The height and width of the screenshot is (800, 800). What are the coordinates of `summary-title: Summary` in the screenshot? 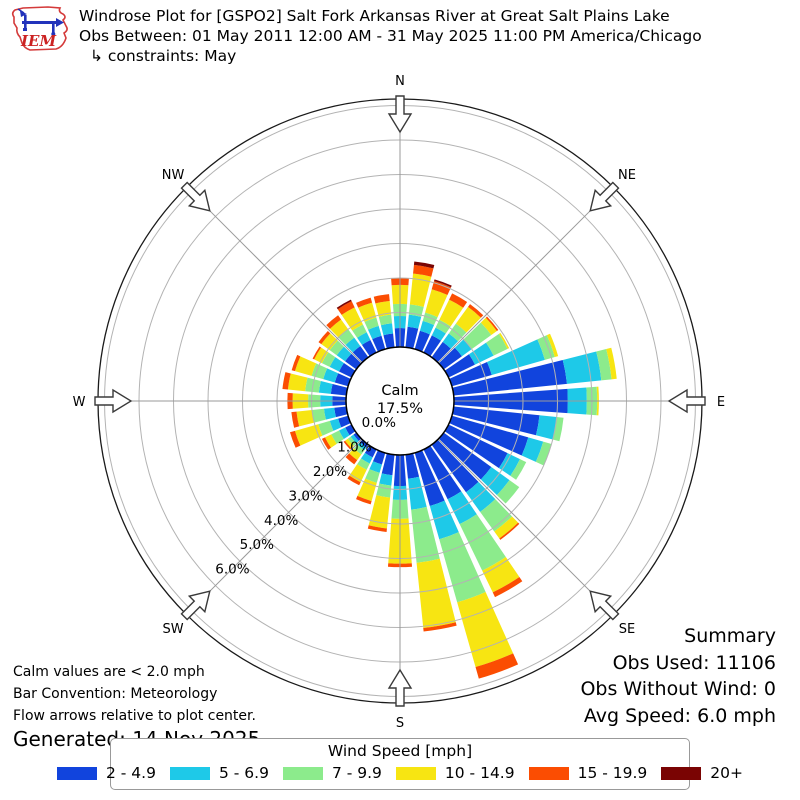 It's located at (730, 636).